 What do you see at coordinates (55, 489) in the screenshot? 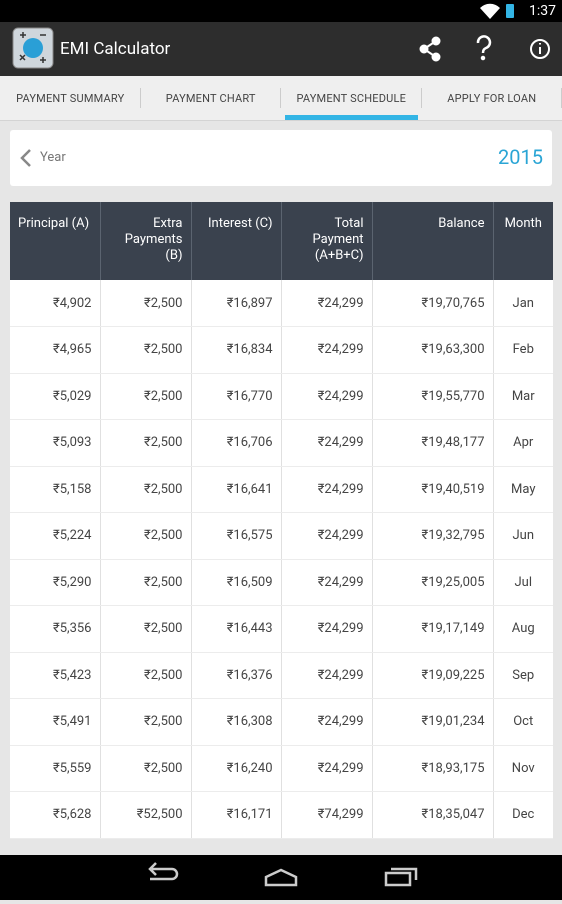
I see `table-cell: ₹5,158` at bounding box center [55, 489].